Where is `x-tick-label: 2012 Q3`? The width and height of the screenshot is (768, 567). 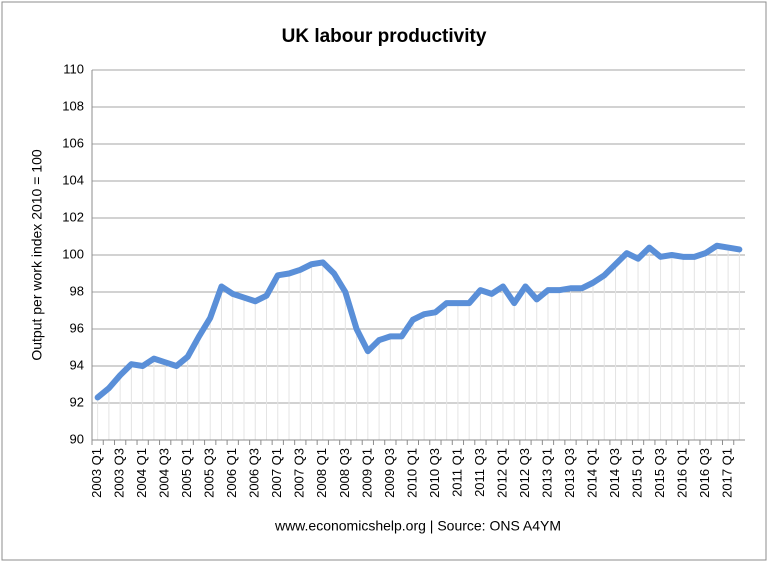 x-tick-label: 2012 Q3 is located at coordinates (524, 473).